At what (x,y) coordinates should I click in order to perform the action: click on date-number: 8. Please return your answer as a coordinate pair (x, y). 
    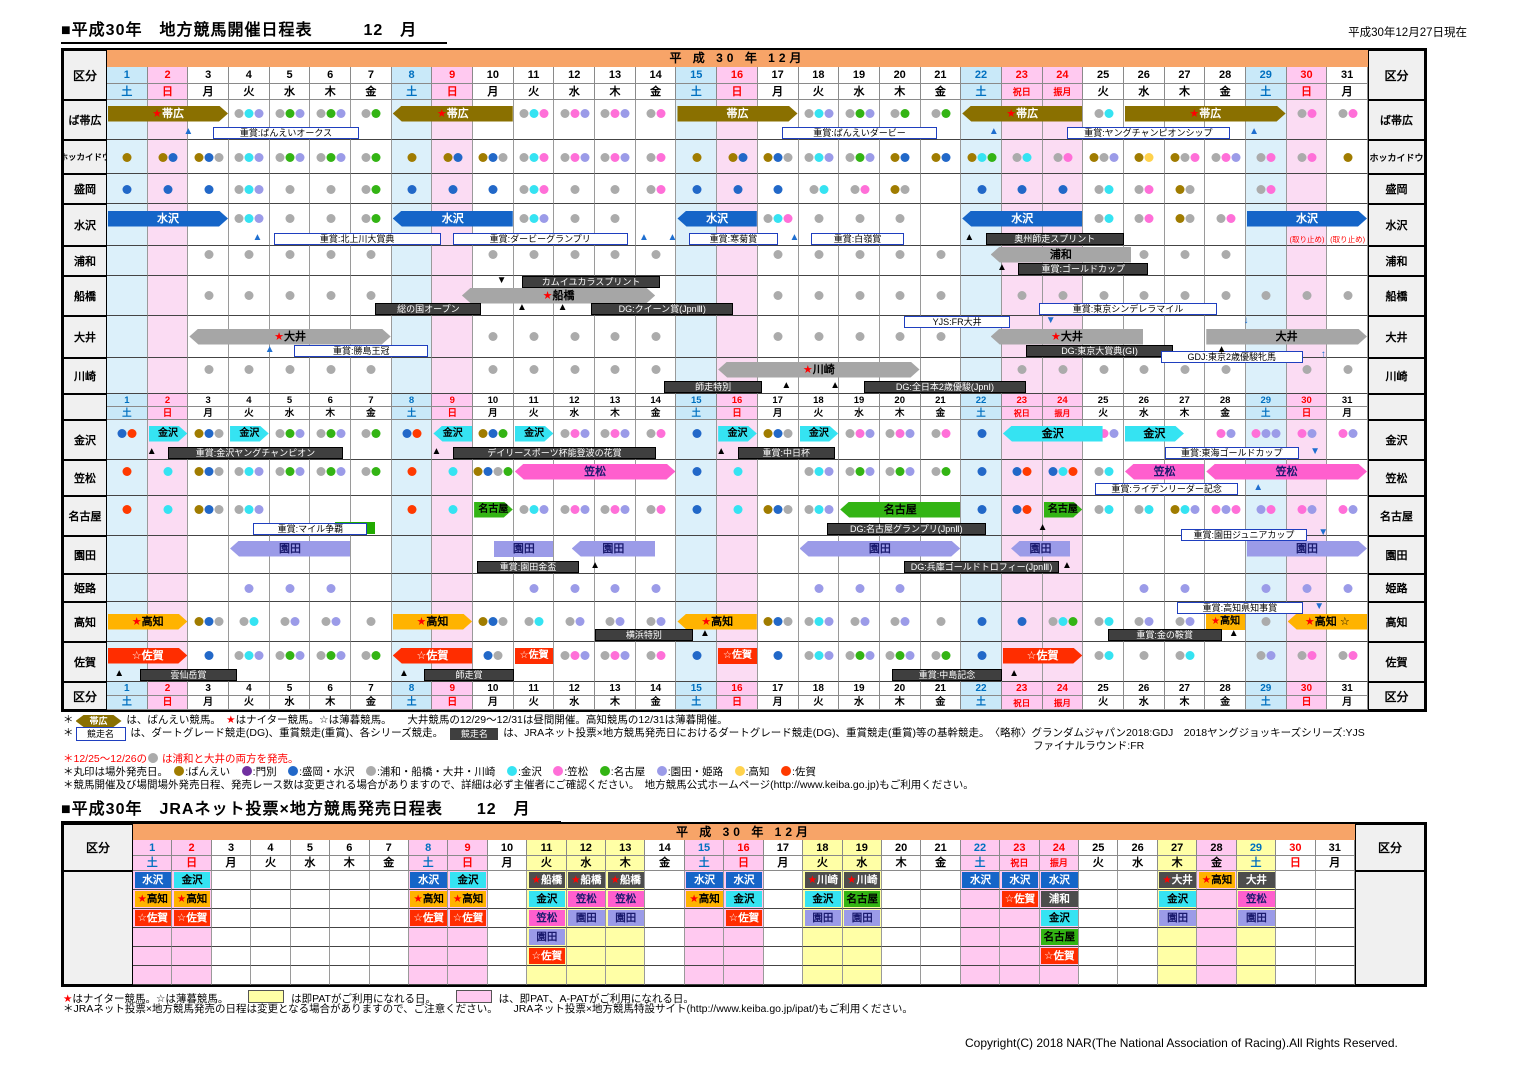
    Looking at the image, I should click on (412, 75).